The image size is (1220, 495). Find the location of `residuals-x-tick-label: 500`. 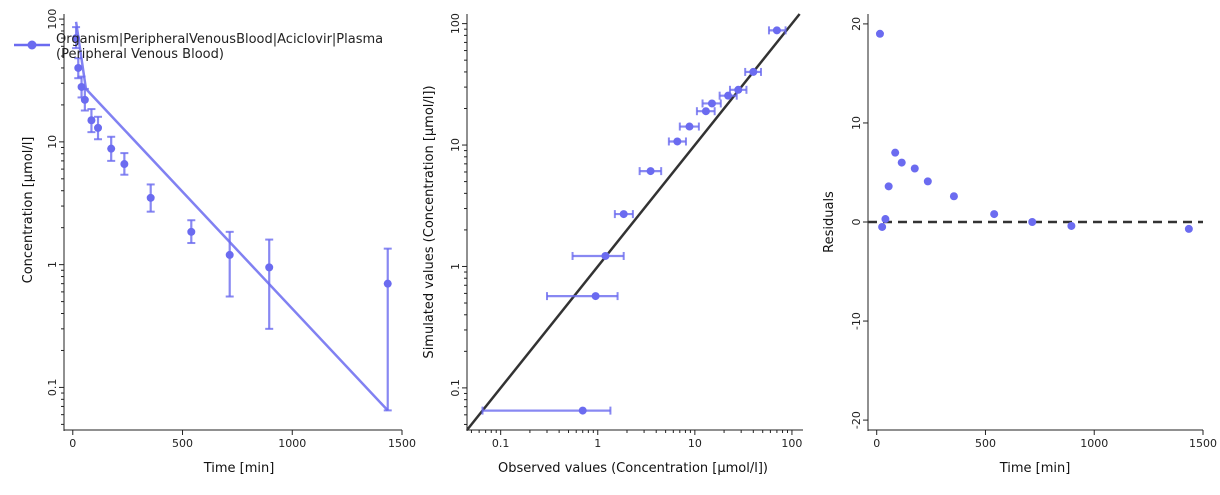

residuals-x-tick-label: 500 is located at coordinates (985, 443).